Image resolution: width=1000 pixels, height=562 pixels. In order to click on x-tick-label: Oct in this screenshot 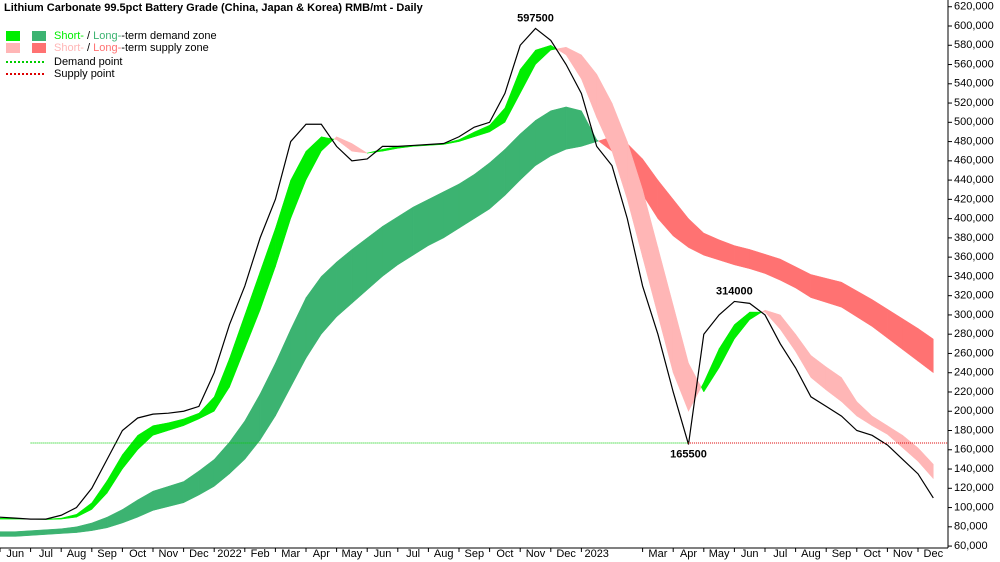, I will do `click(872, 554)`.